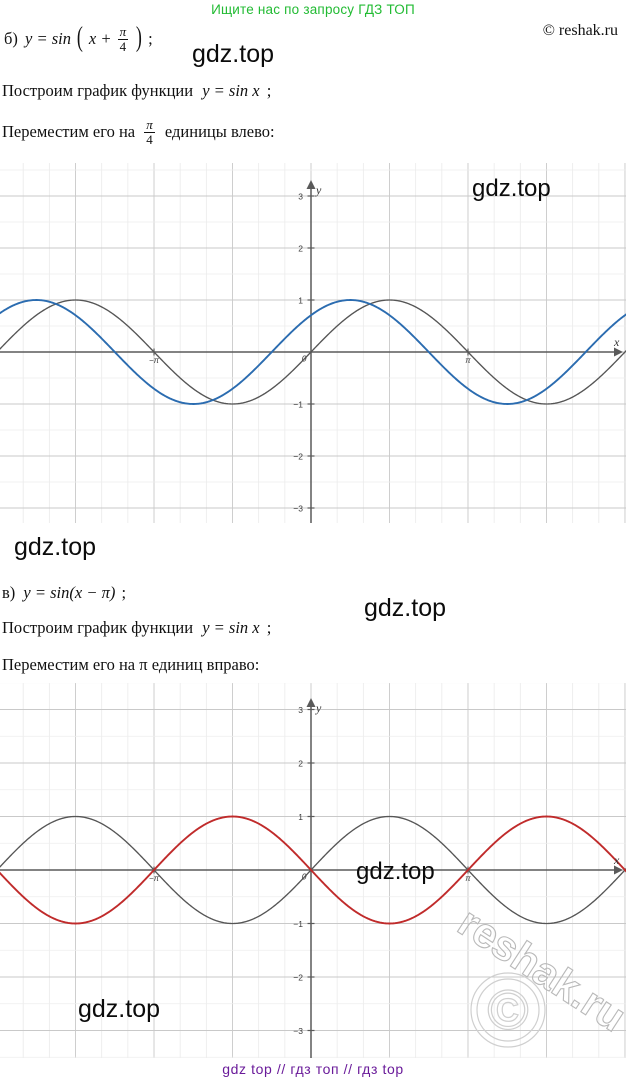  I want to click on footer-links: gdz top // гдз топ // гдз top, so click(313, 1069).